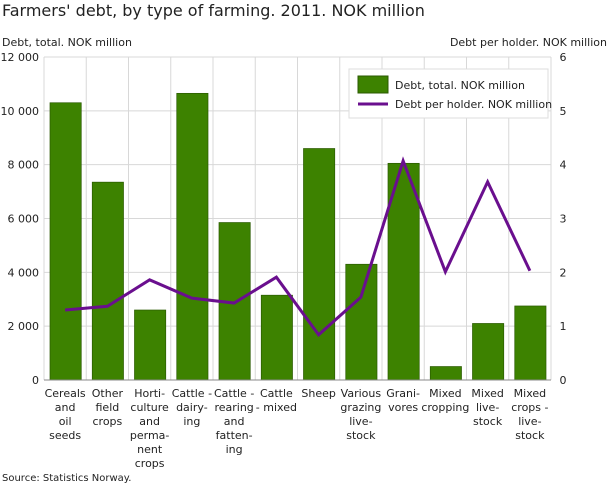 The width and height of the screenshot is (610, 488). What do you see at coordinates (403, 400) in the screenshot?
I see `category-label: Grani-vores` at bounding box center [403, 400].